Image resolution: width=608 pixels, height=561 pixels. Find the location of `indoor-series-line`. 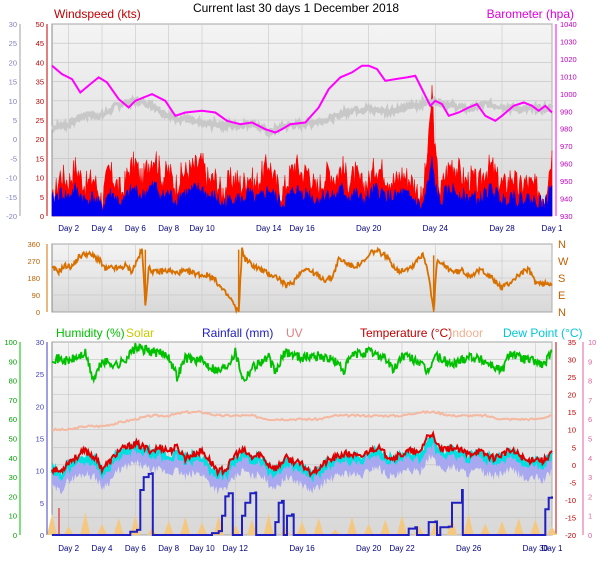

indoor-series-line is located at coordinates (302, 421).